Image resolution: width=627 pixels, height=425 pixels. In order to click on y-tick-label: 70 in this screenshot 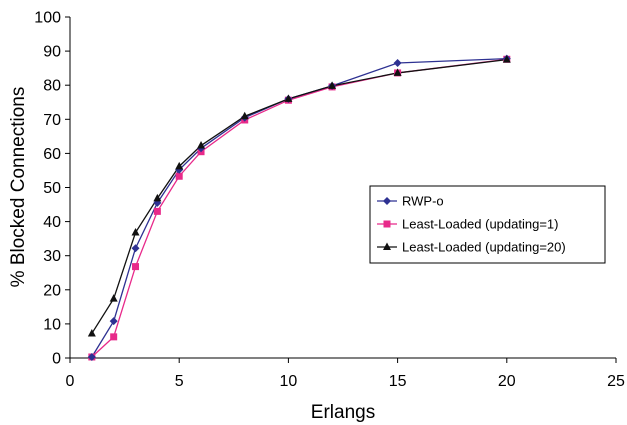, I will do `click(52, 120)`.